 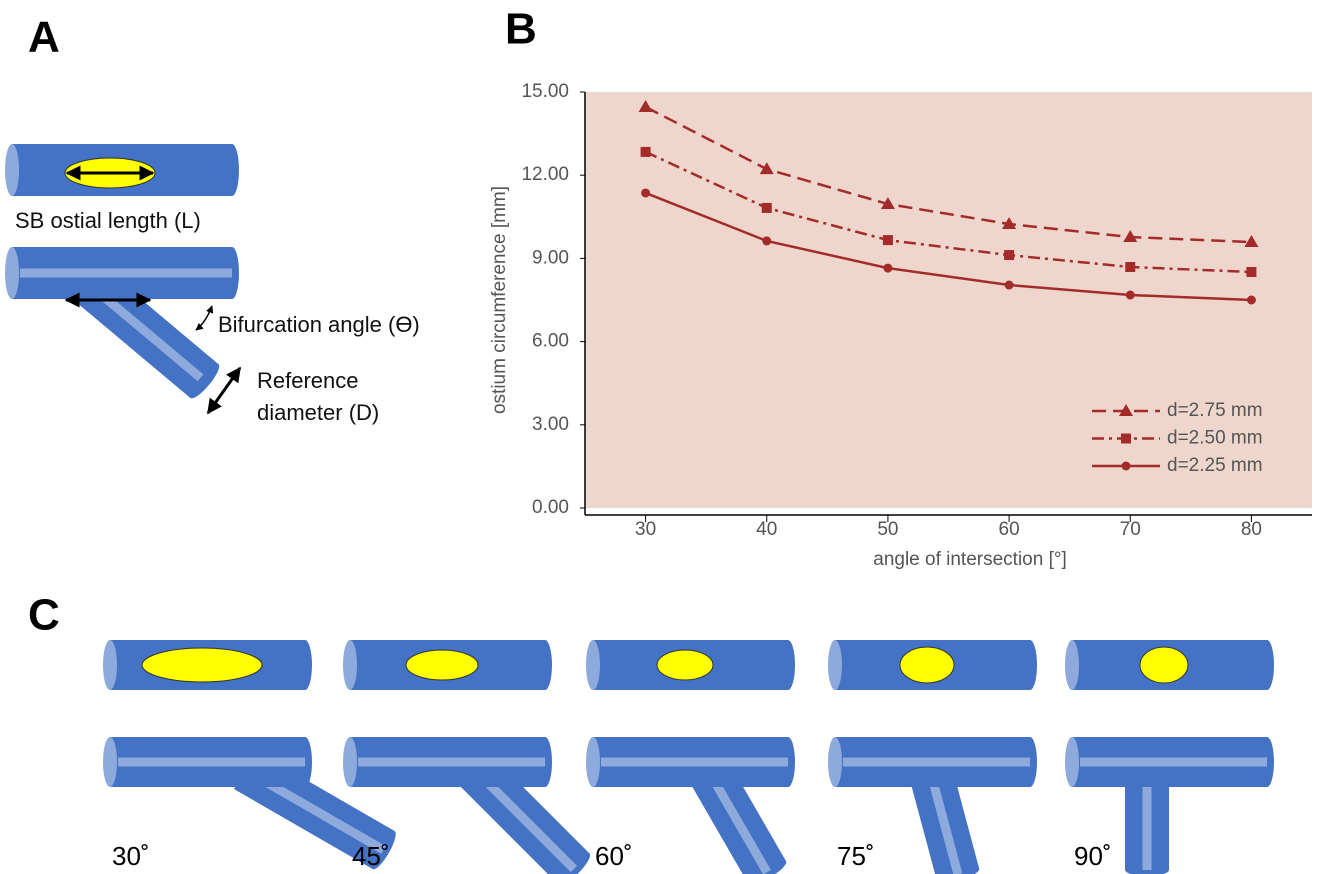 What do you see at coordinates (521, 29) in the screenshot?
I see `panel-label: B` at bounding box center [521, 29].